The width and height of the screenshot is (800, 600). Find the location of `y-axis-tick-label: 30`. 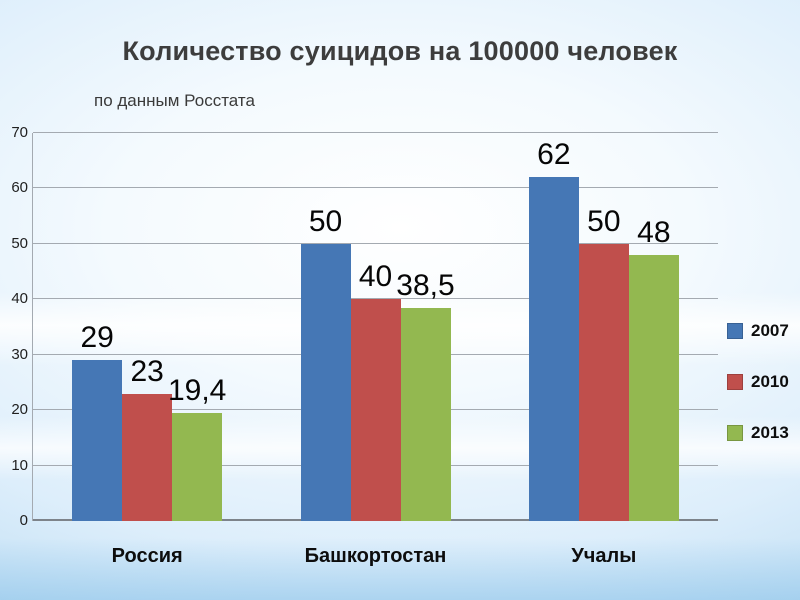

y-axis-tick-label: 30 is located at coordinates (19, 354).